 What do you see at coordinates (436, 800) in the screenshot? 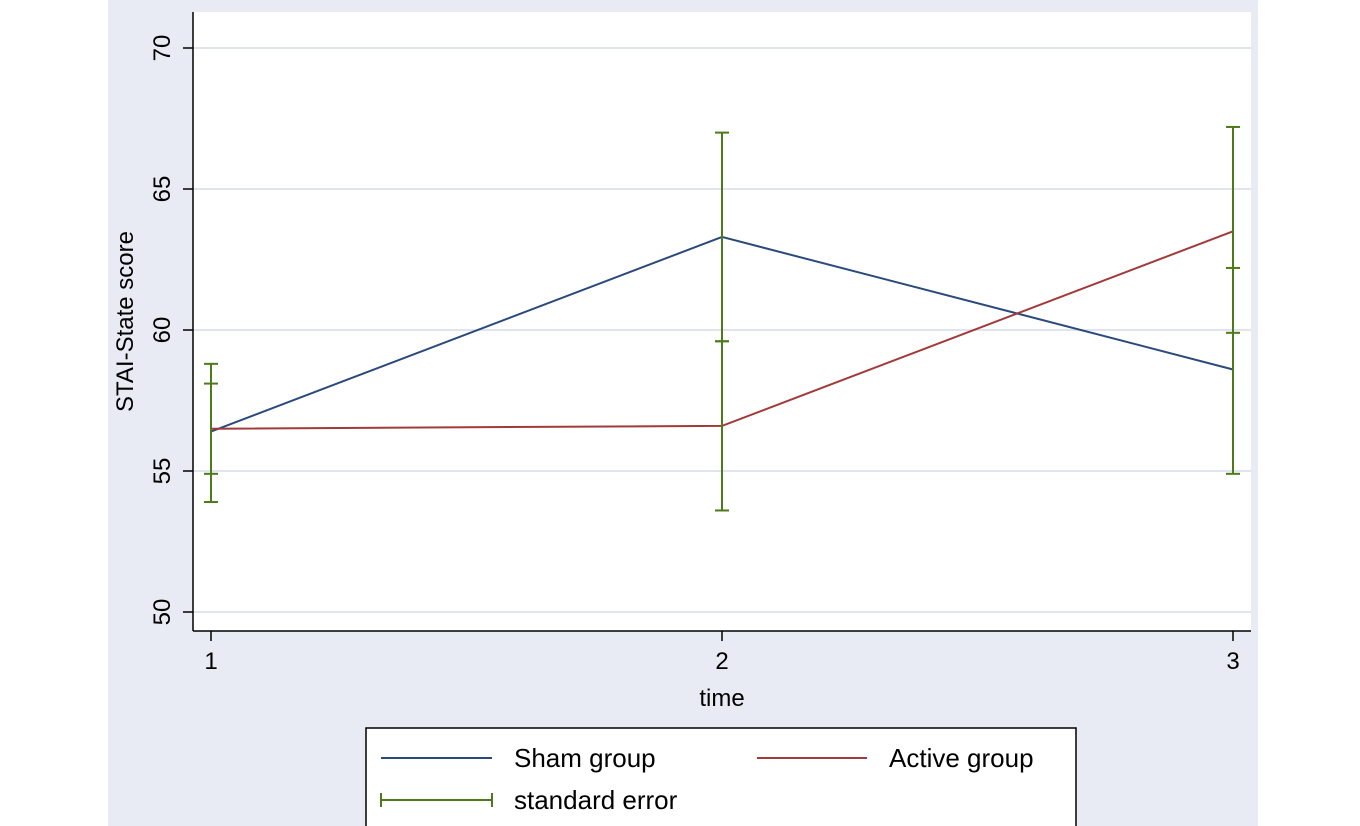
I see `legend-swatch-standard-error` at bounding box center [436, 800].